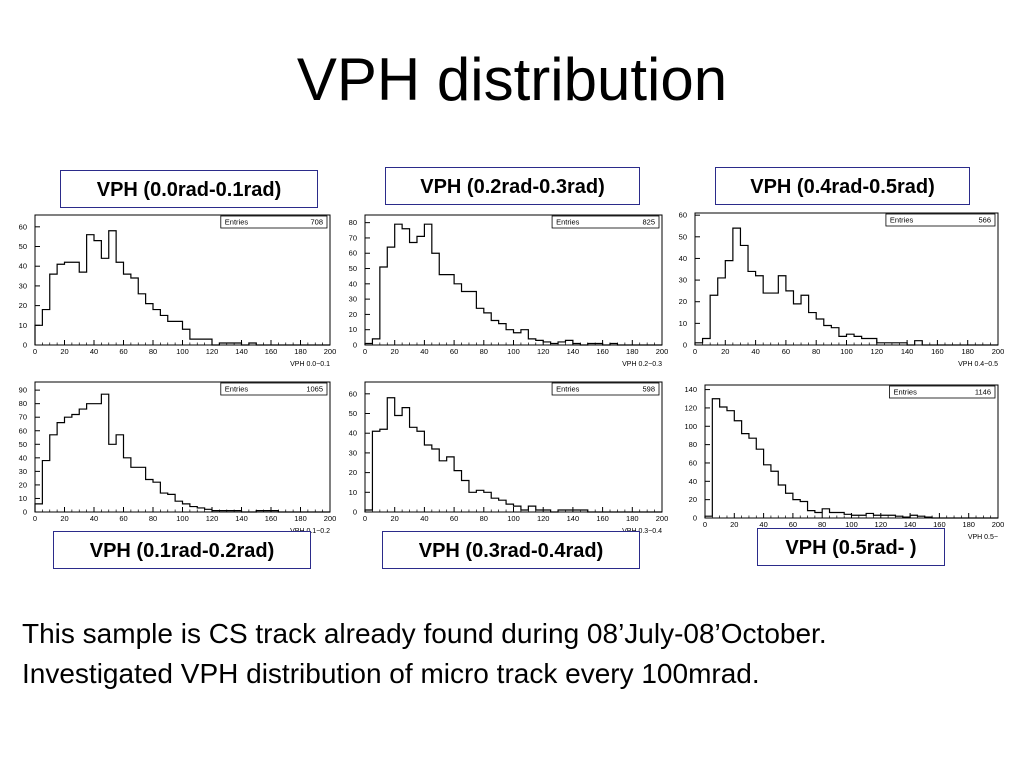 This screenshot has height=768, width=1024. I want to click on label-4-5rad: VPH (0.4rad-0.5rad), so click(842, 186).